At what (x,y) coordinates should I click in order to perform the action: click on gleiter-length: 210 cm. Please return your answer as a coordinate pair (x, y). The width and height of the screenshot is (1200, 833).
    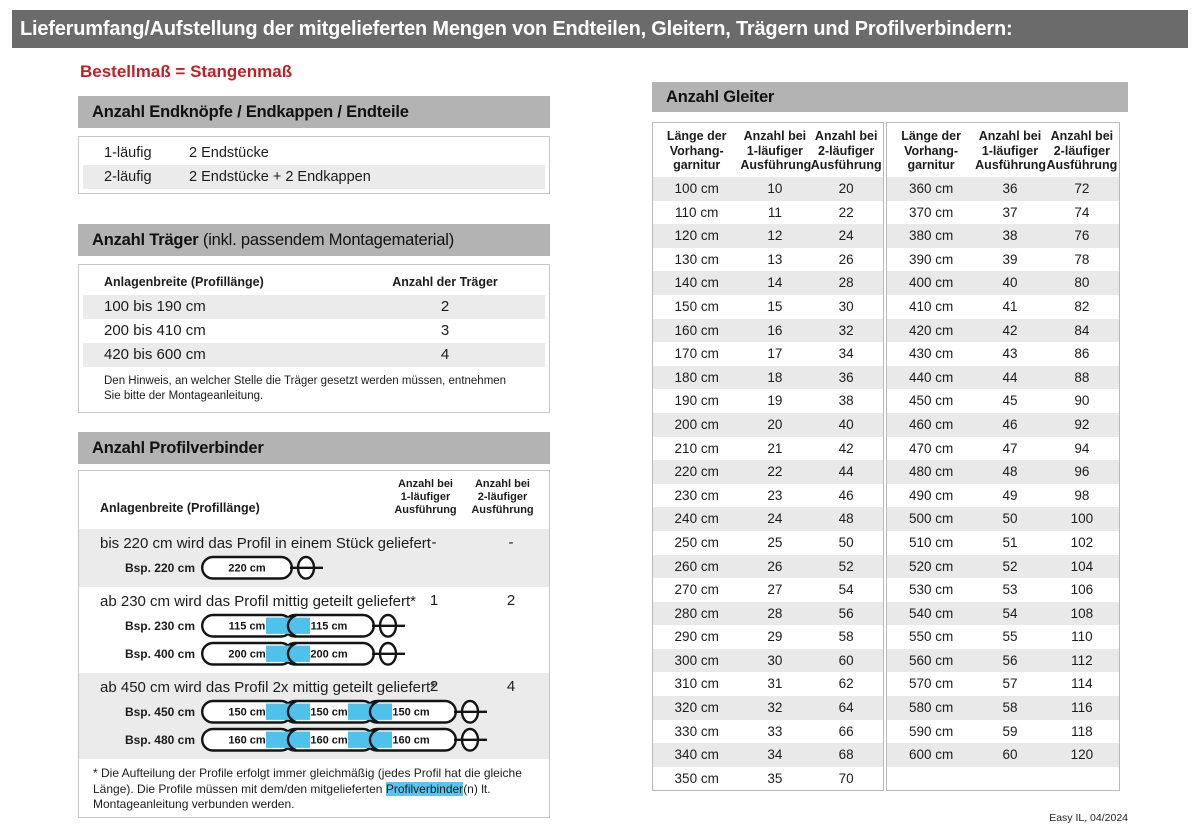
    Looking at the image, I should click on (696, 448).